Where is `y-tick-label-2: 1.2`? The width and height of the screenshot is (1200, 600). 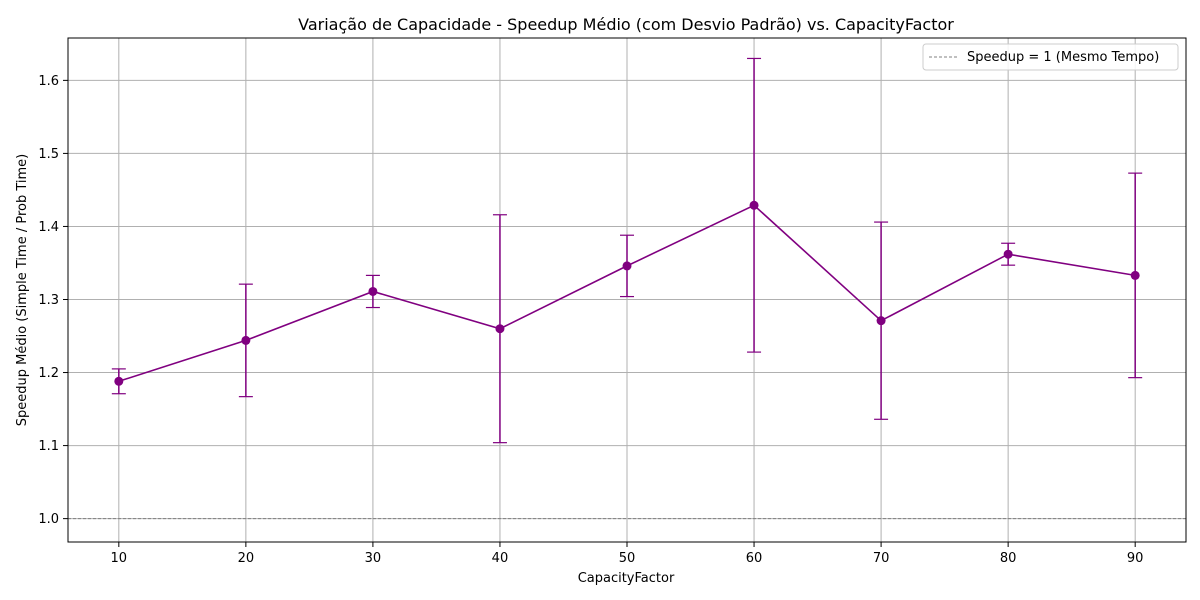 y-tick-label-2: 1.2 is located at coordinates (48, 373).